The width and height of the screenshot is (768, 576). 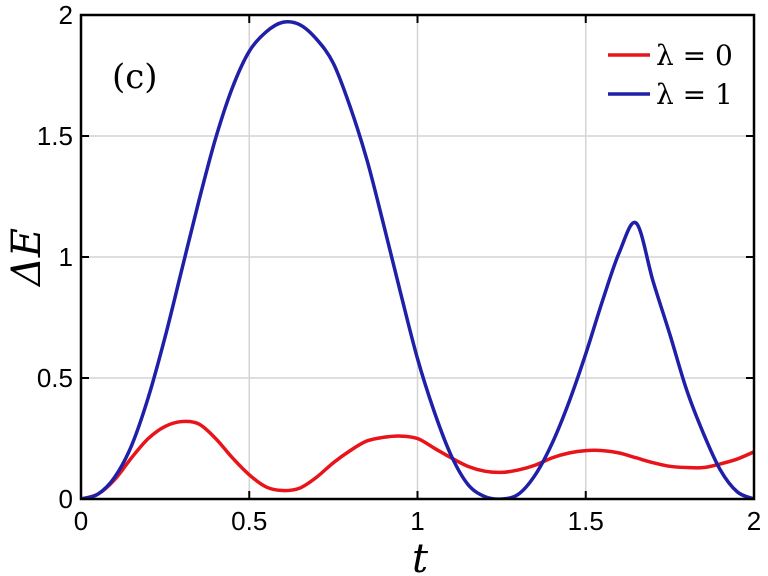 I want to click on x-axis-label: t, so click(x=420, y=556).